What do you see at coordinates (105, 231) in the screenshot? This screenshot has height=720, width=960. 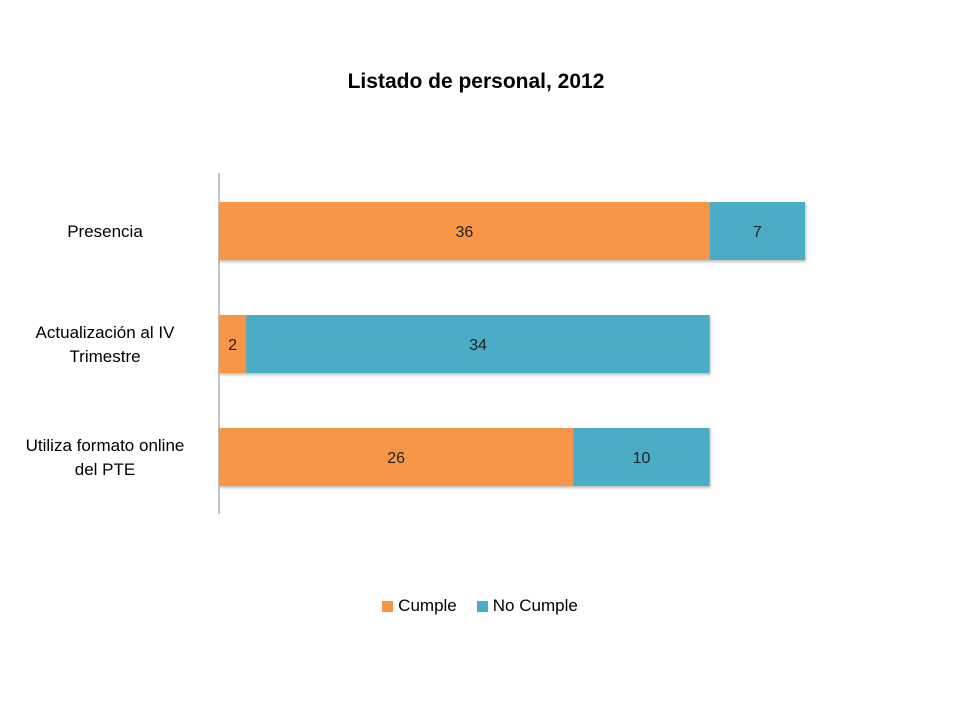 I see `category-label: Presencia` at bounding box center [105, 231].